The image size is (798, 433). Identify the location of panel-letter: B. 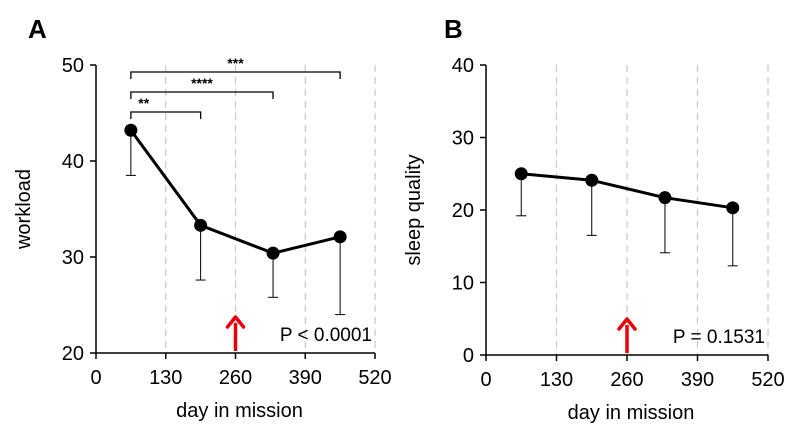
(453, 29).